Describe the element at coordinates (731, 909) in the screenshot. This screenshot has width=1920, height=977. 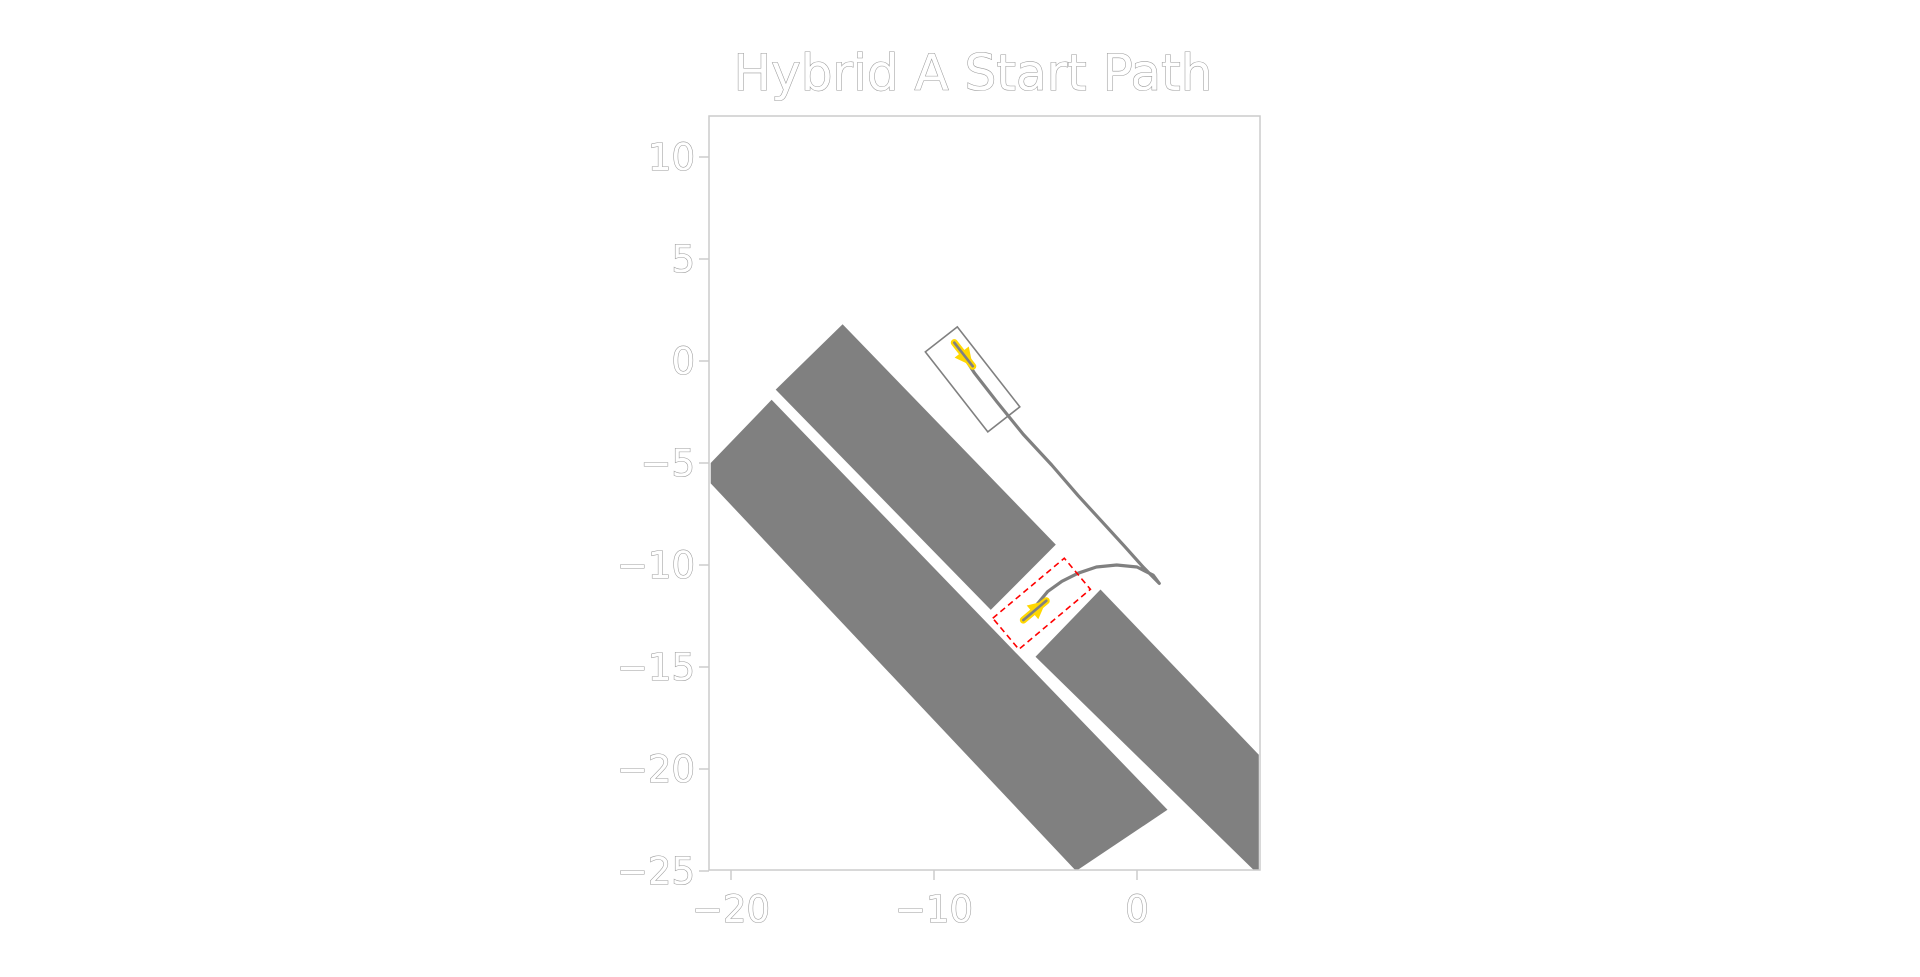
I see `x-tick-label: −20` at that location.